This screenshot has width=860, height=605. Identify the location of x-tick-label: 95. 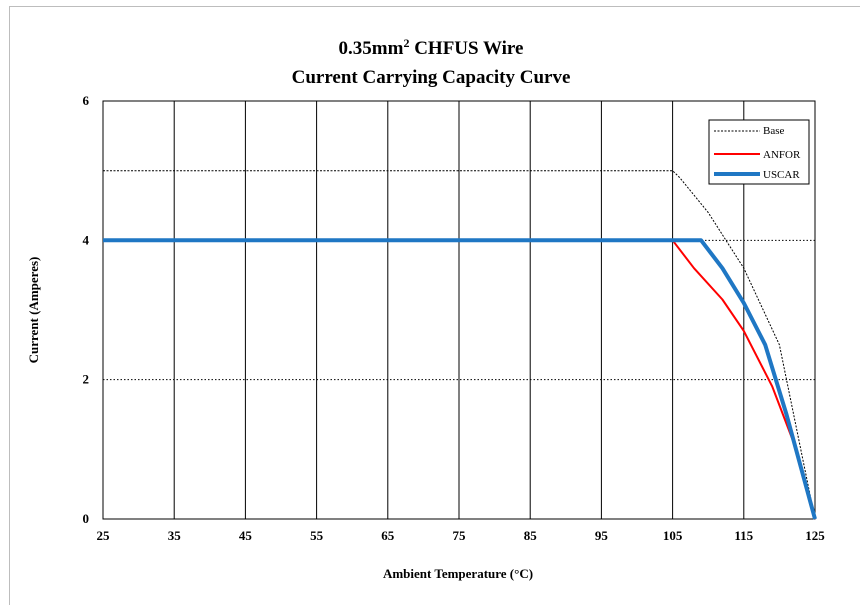
(602, 535).